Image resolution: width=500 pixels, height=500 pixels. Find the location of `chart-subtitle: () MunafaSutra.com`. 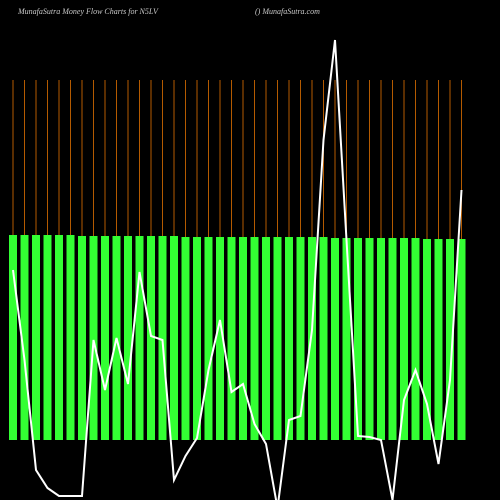

chart-subtitle: () MunafaSutra.com is located at coordinates (287, 11).